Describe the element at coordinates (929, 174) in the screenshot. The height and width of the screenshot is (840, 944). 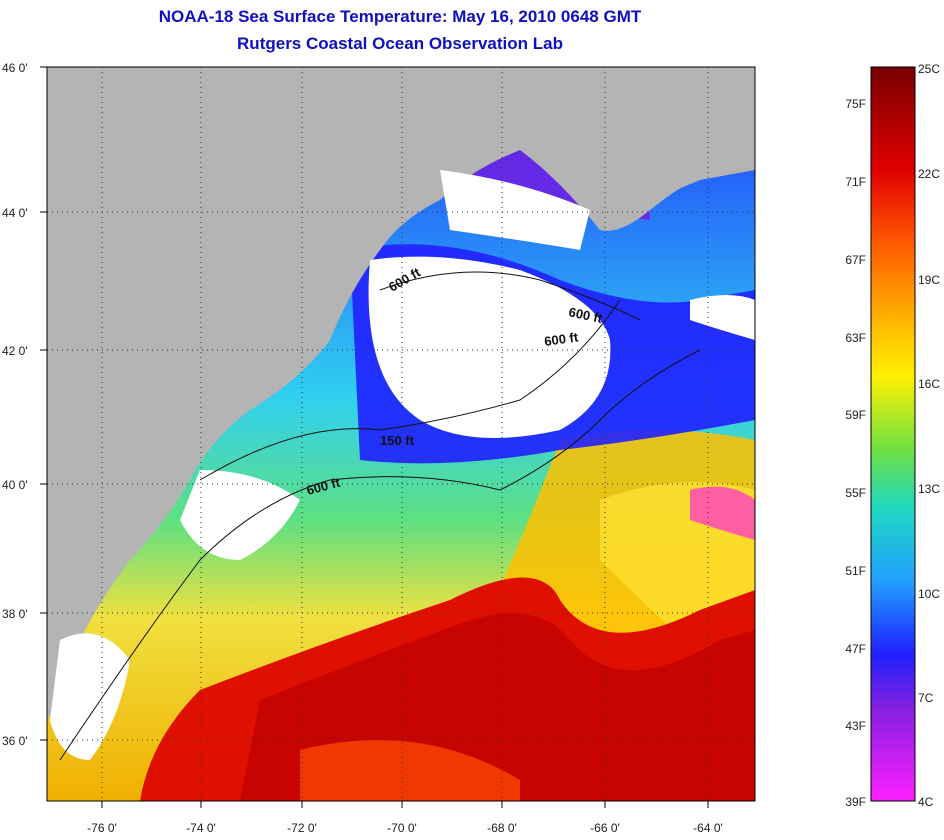
I see `colorbar-c-label: 22C` at that location.